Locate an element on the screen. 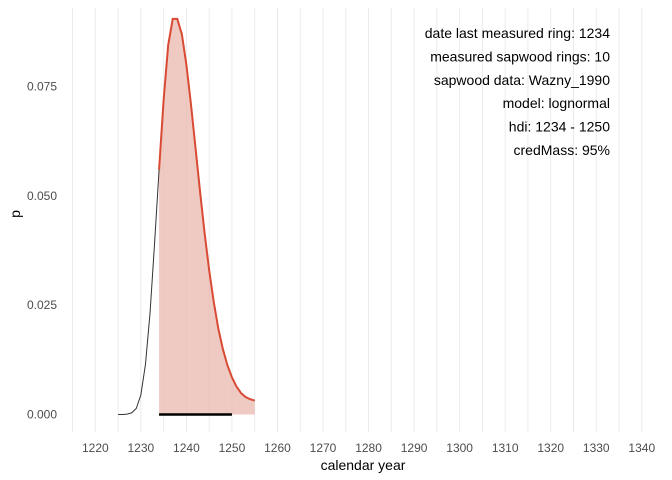  x-tick-label: 1340 is located at coordinates (641, 448).